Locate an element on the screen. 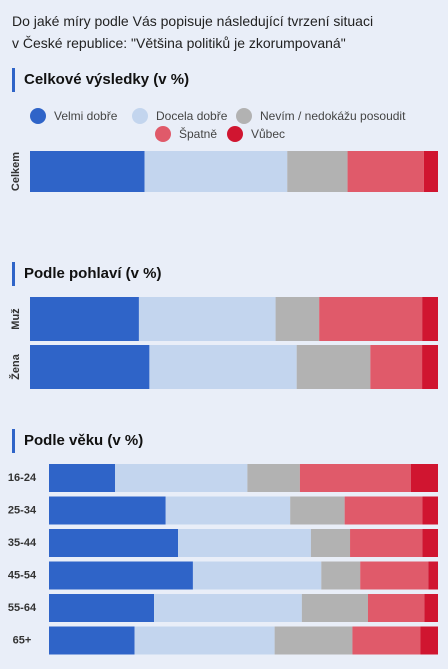 Image resolution: width=448 pixels, height=669 pixels. category-label: Celkem is located at coordinates (16, 171).